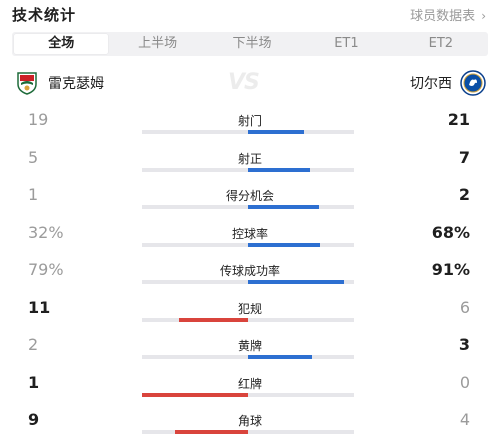  Describe the element at coordinates (244, 82) in the screenshot. I see `vs-mark: VS` at that location.